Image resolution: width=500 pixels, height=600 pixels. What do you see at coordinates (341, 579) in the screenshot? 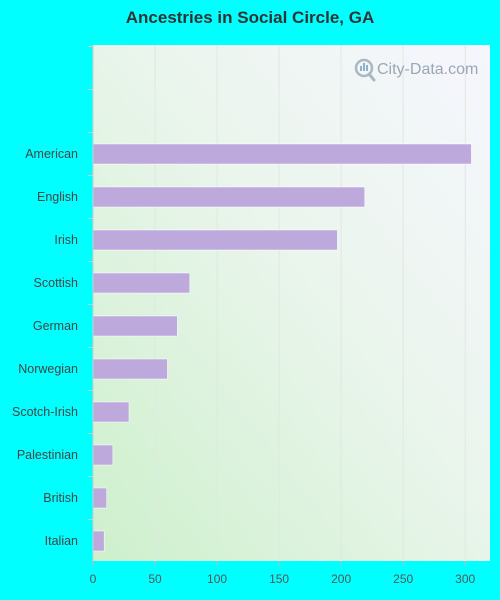
I see `x-tick-label: 200` at bounding box center [341, 579].